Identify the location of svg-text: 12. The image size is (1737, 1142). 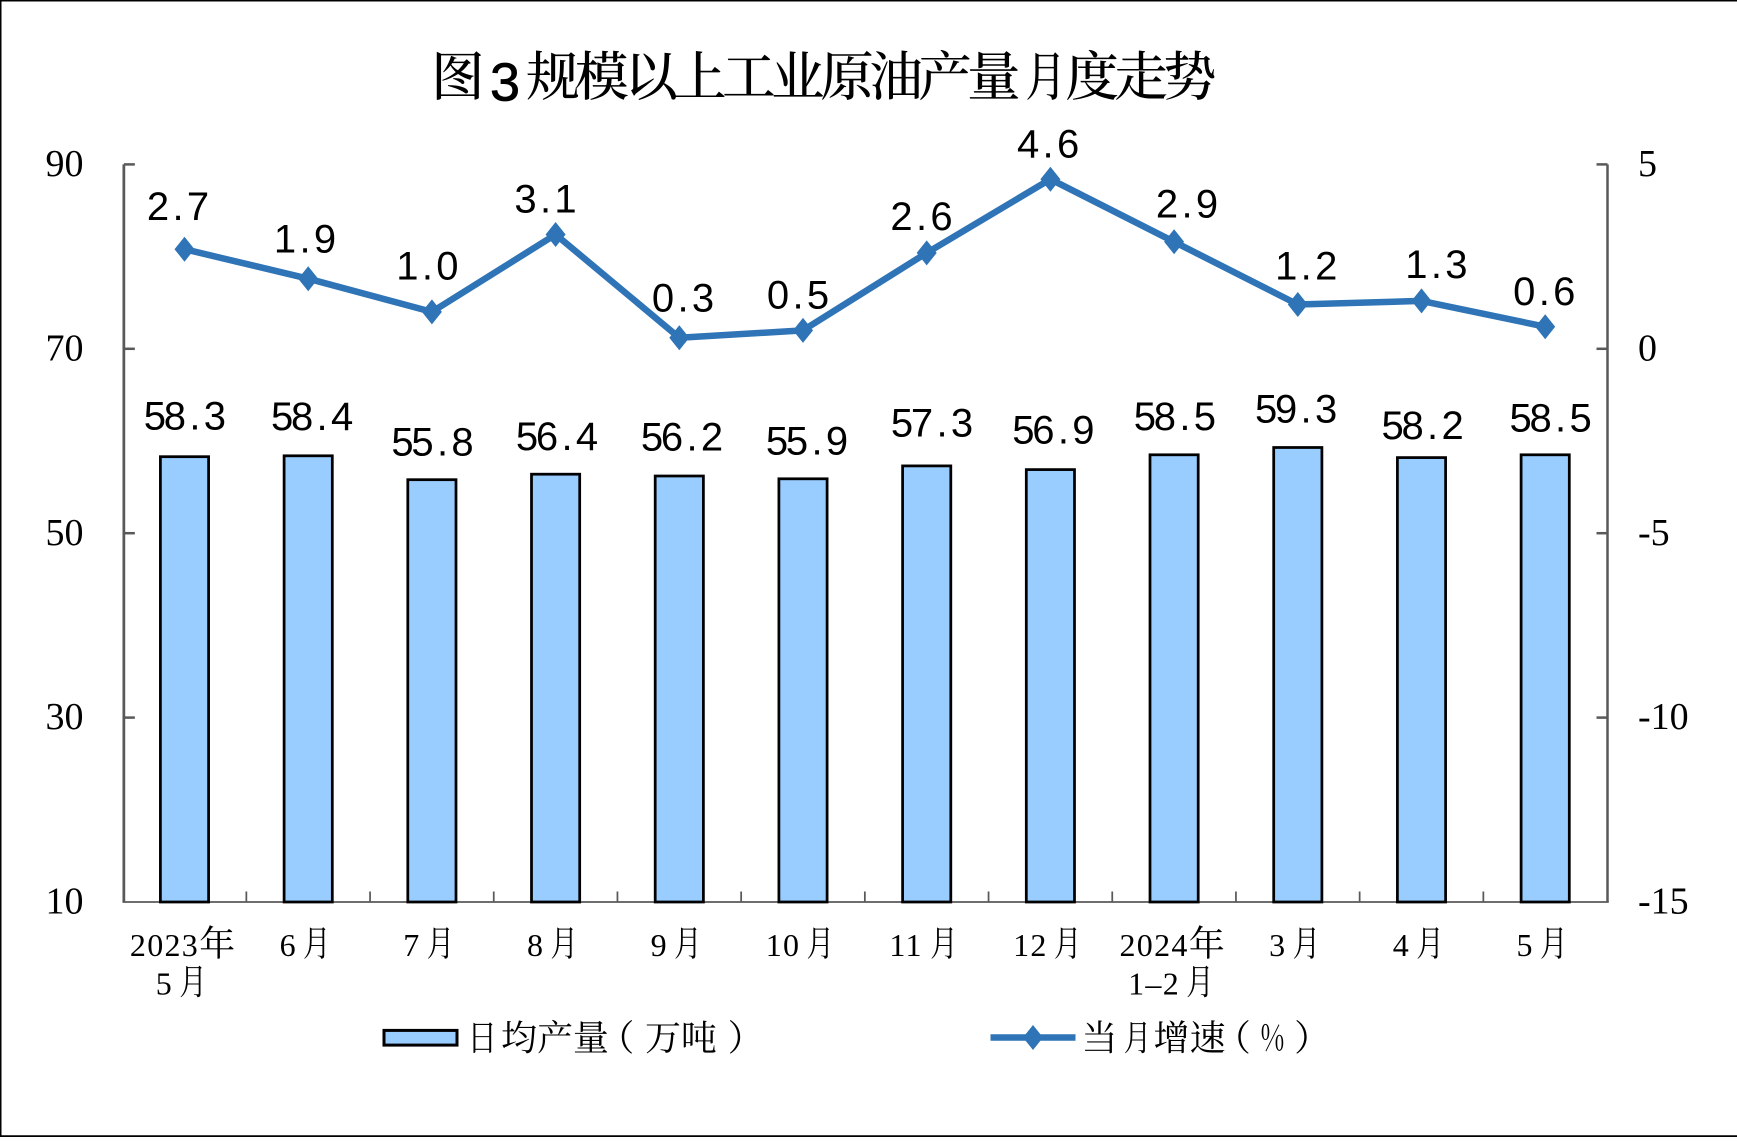
(1030, 945).